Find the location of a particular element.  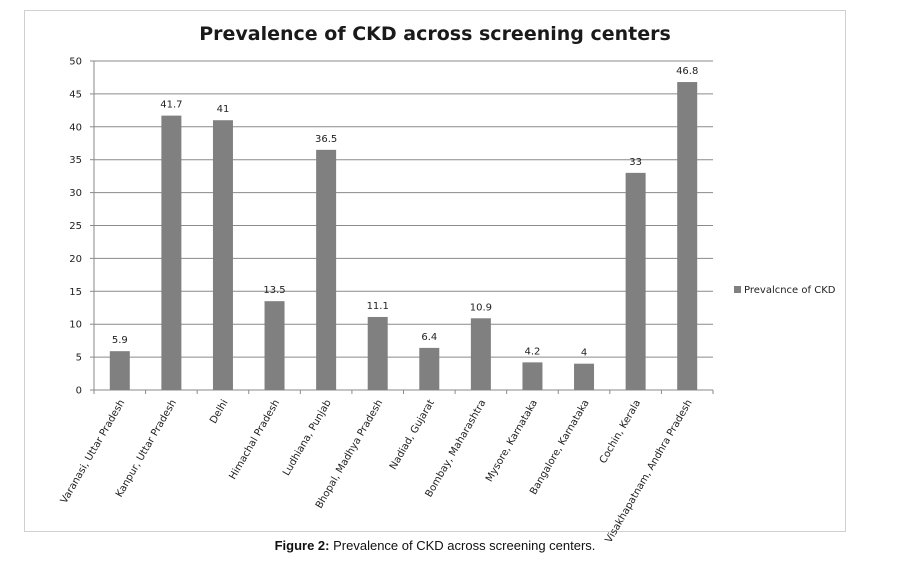

data-label: 10.9 is located at coordinates (481, 307).